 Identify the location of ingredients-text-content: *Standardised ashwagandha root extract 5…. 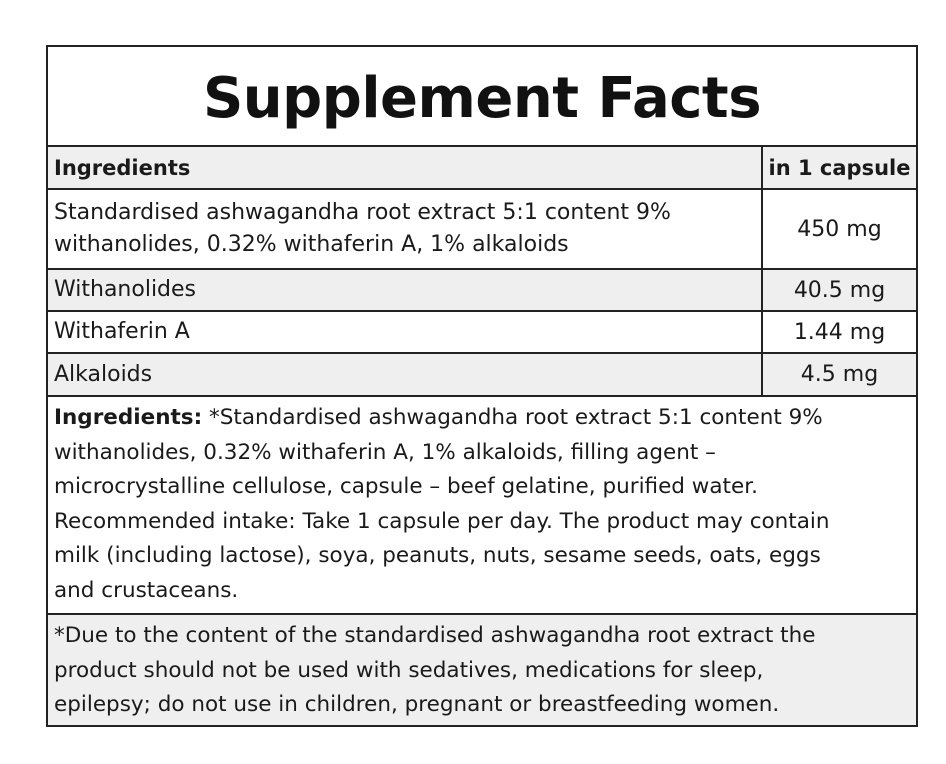
(512, 417).